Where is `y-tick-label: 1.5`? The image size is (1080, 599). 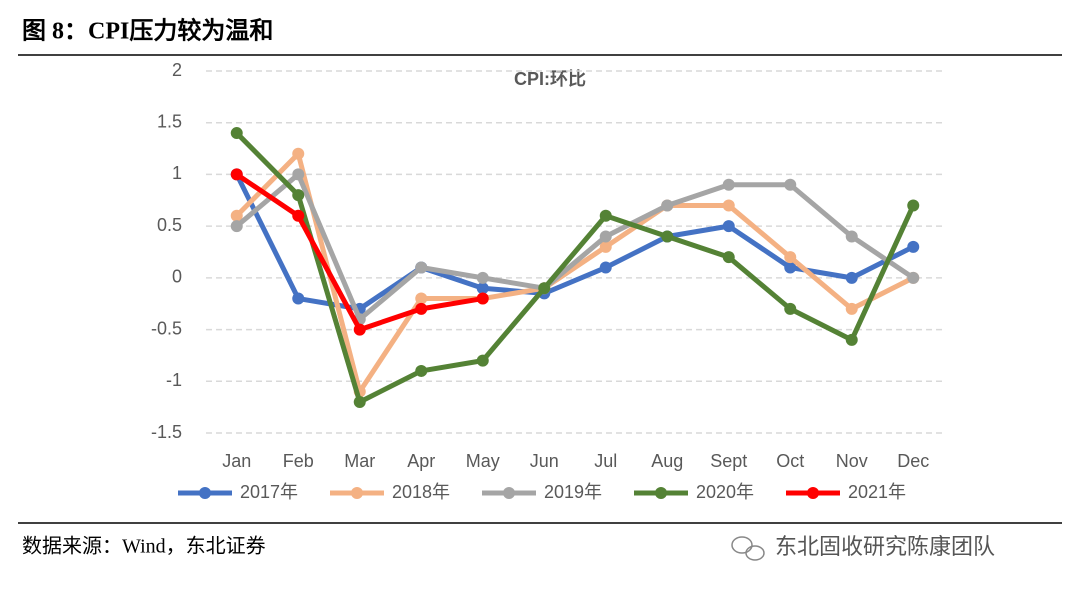
y-tick-label: 1.5 is located at coordinates (169, 121).